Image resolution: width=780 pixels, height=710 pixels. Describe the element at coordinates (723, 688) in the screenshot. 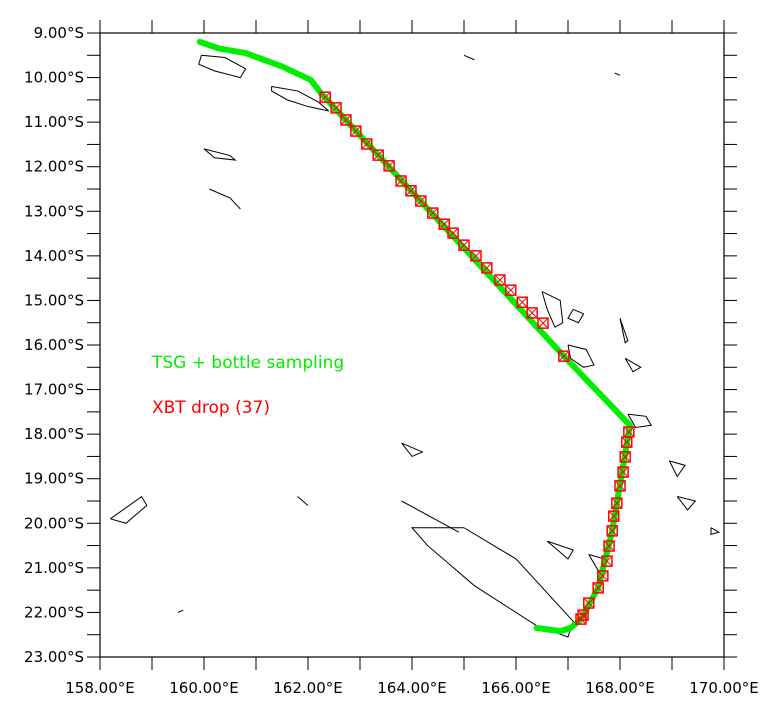

I see `x-tick-label: 170.00°E` at that location.